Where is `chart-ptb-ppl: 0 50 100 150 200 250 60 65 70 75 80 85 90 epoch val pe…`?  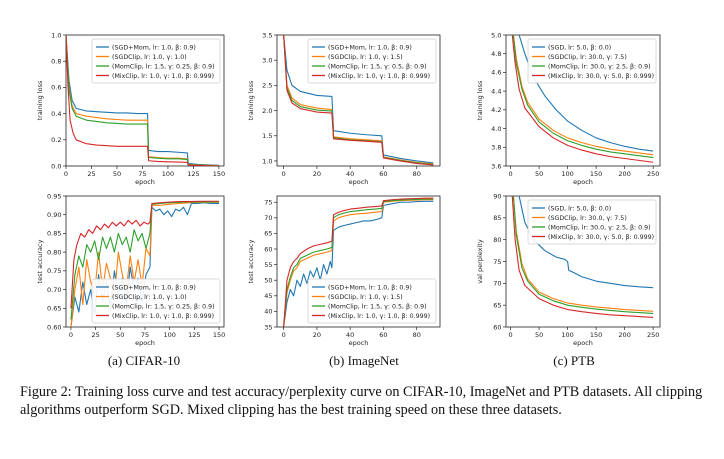
chart-ptb-ppl: 0 50 100 150 200 250 60 65 70 75 80 85 90 epoch val pe… is located at coordinates (568, 269).